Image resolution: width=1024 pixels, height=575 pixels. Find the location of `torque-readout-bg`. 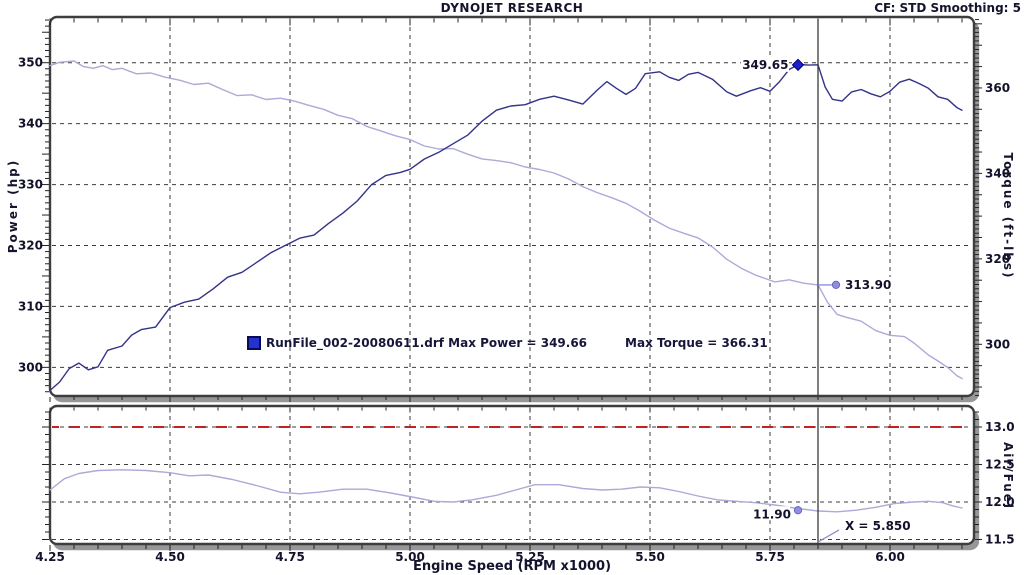

torque-readout-bg is located at coordinates (869, 284).